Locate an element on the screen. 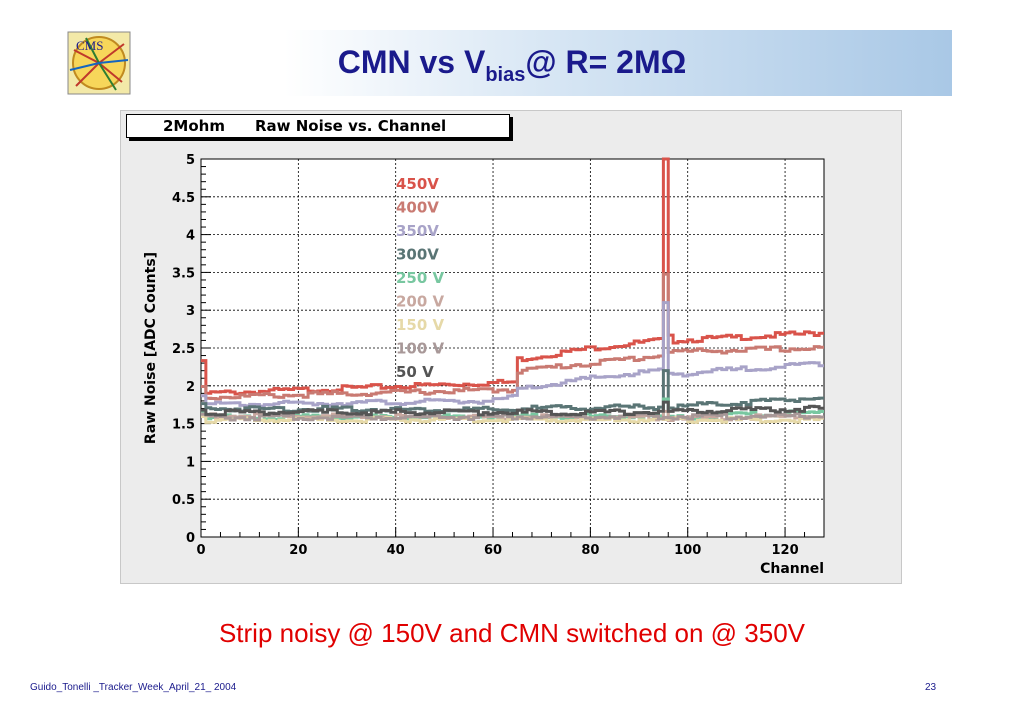  y-tick-label: 3 is located at coordinates (190, 311).